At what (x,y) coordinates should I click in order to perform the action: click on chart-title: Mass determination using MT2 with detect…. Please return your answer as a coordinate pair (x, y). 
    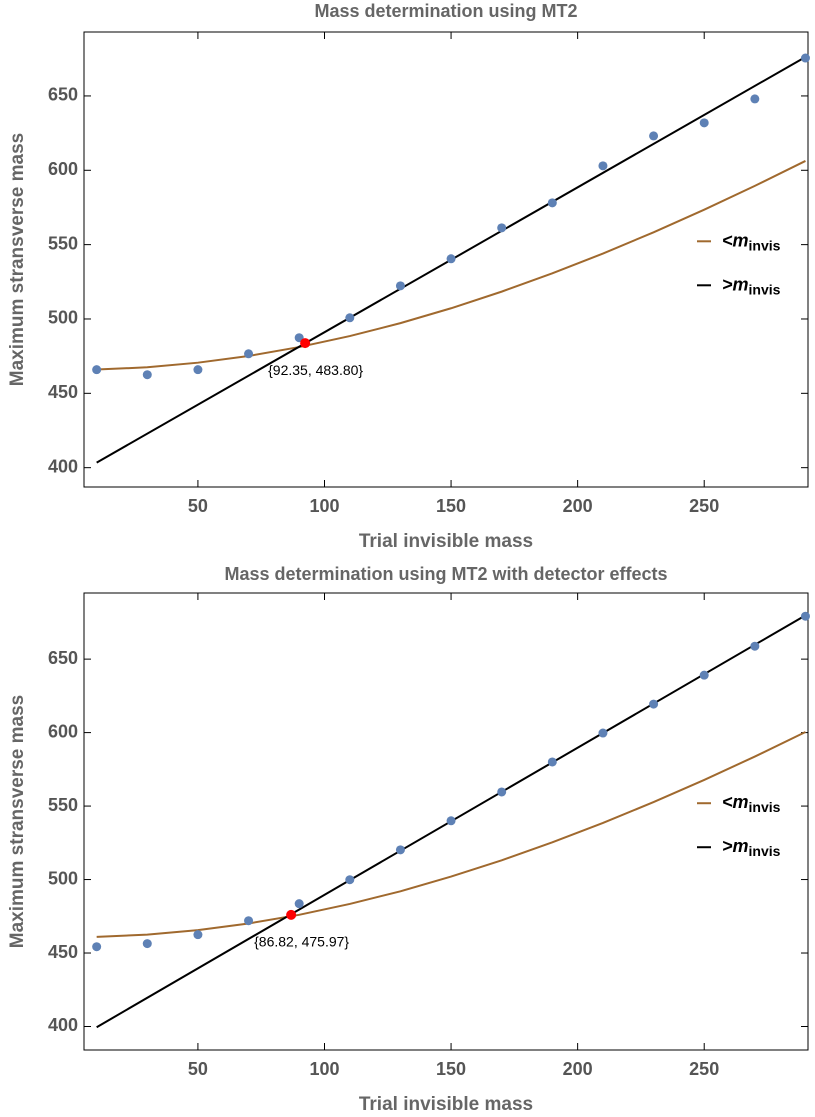
    Looking at the image, I should click on (445, 574).